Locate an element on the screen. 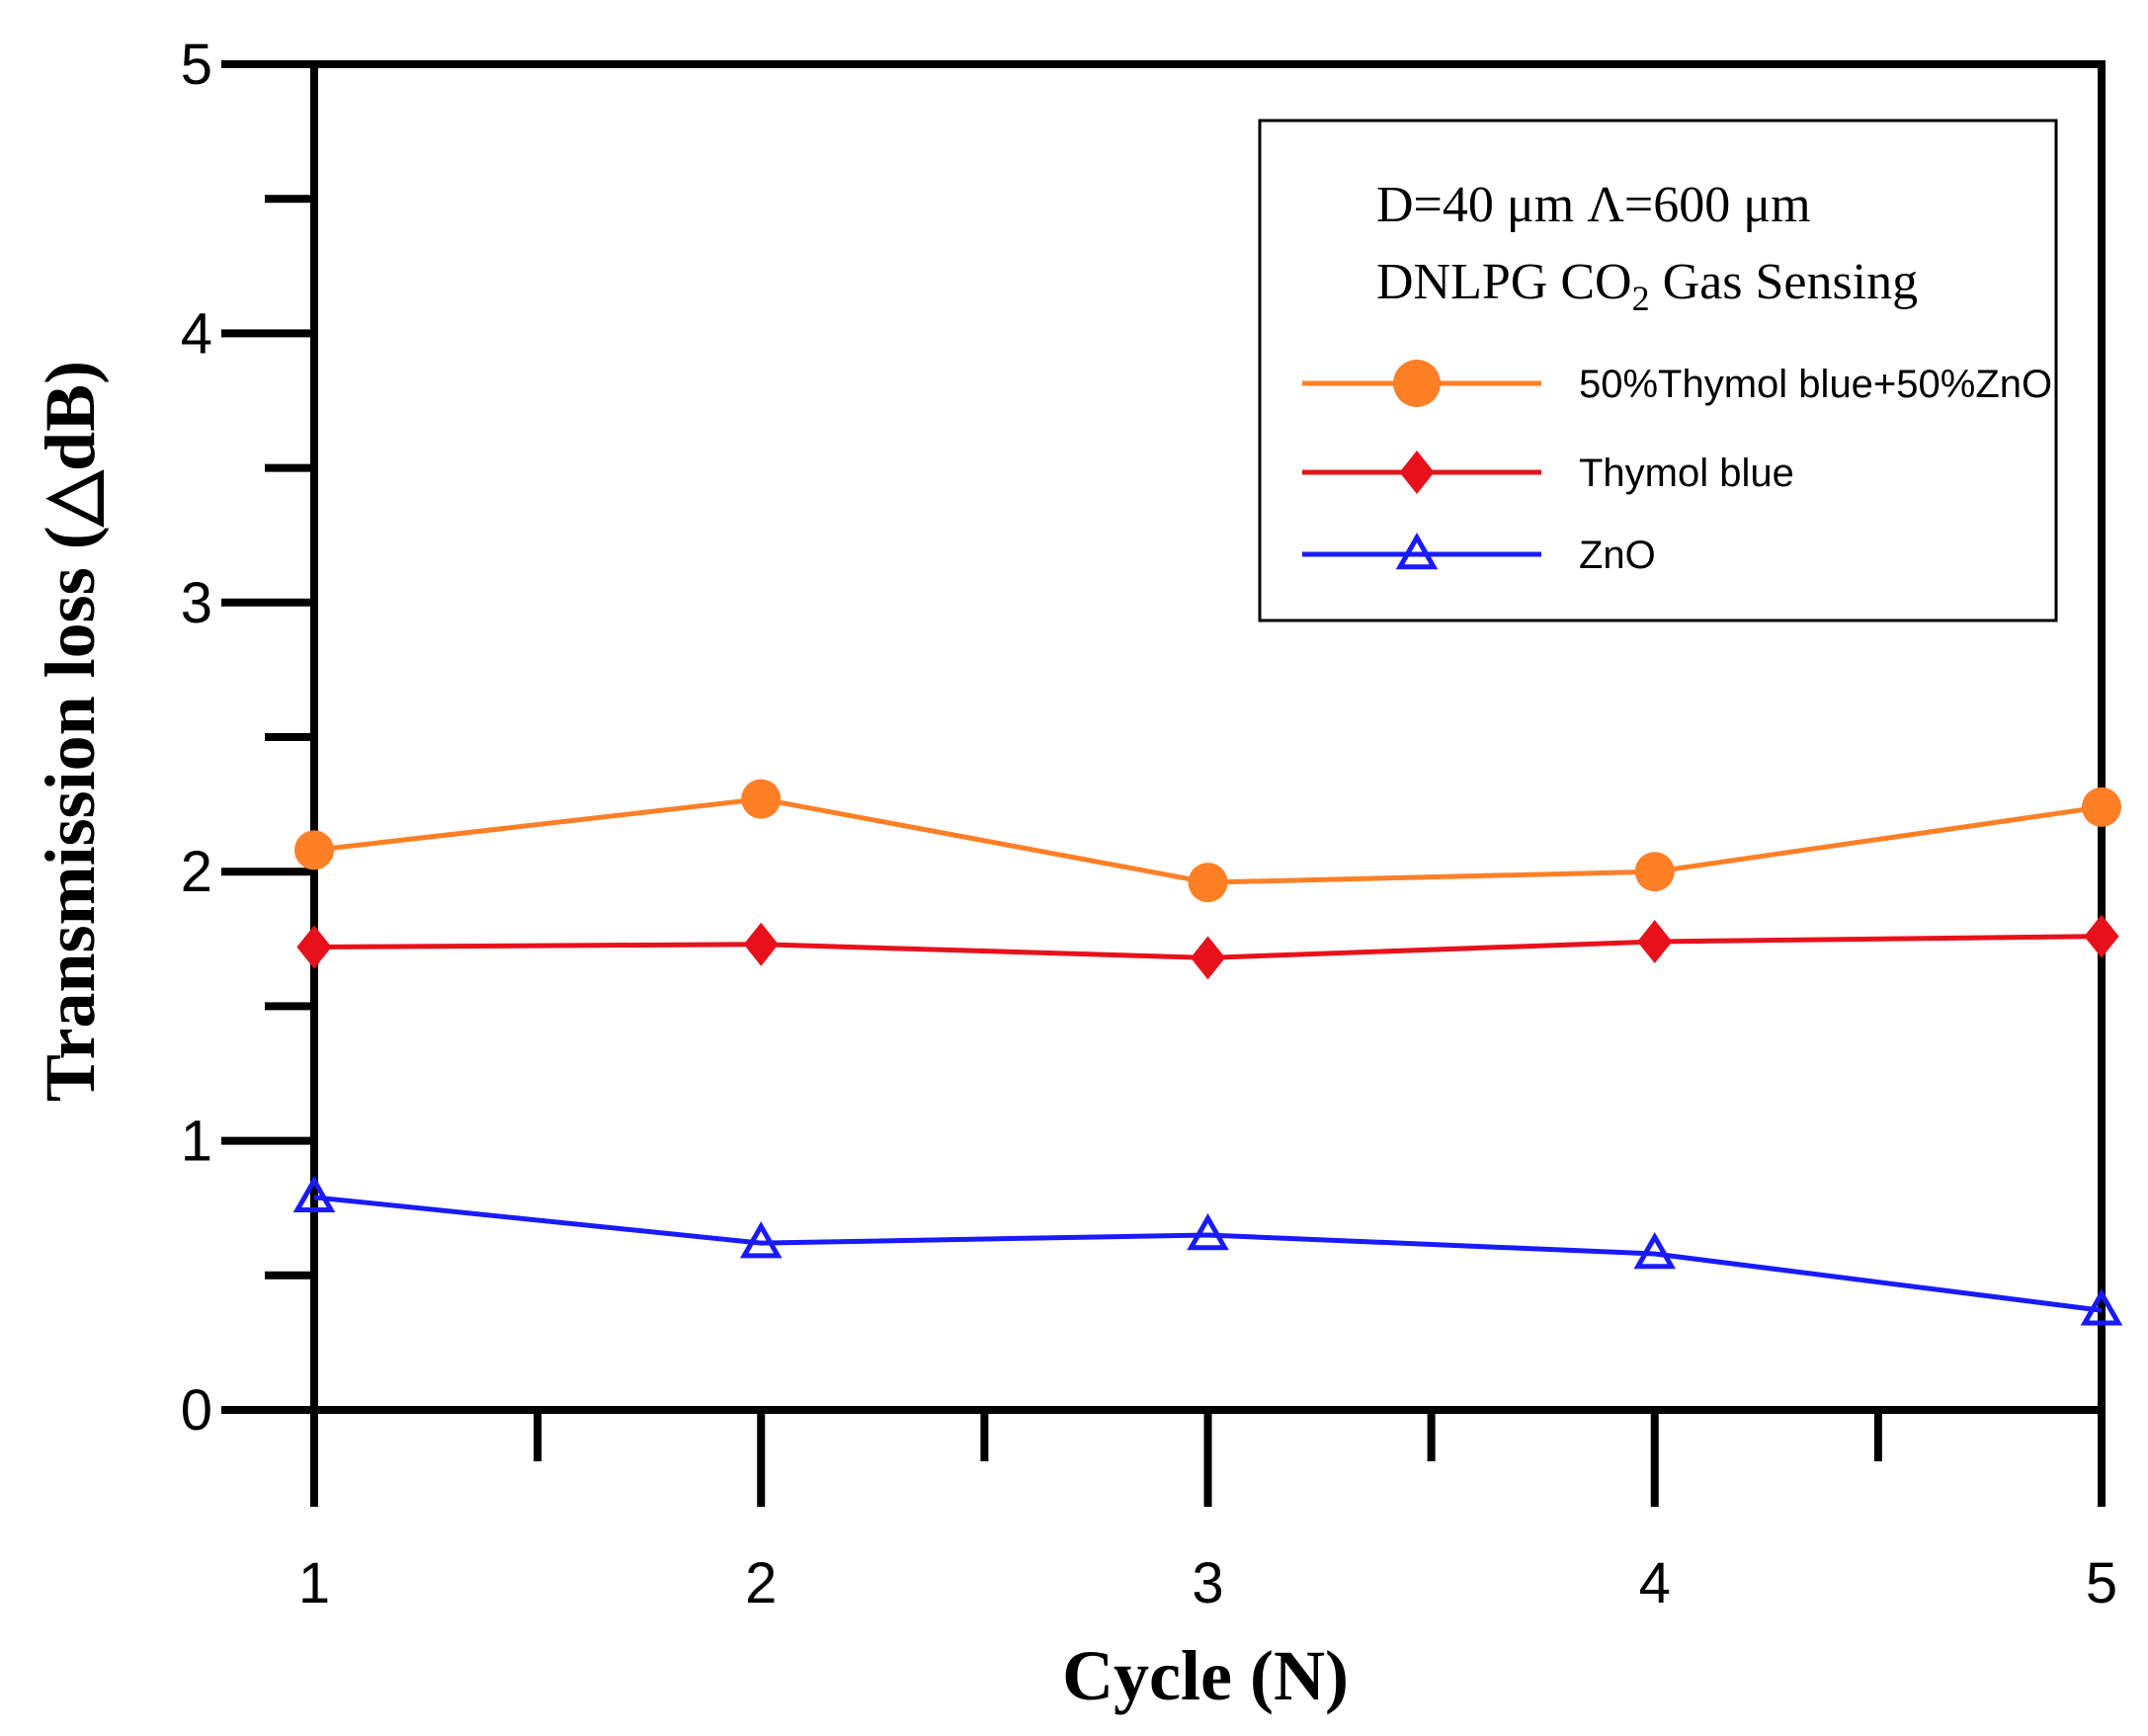  x-tick-label: 5 is located at coordinates (2101, 1583).